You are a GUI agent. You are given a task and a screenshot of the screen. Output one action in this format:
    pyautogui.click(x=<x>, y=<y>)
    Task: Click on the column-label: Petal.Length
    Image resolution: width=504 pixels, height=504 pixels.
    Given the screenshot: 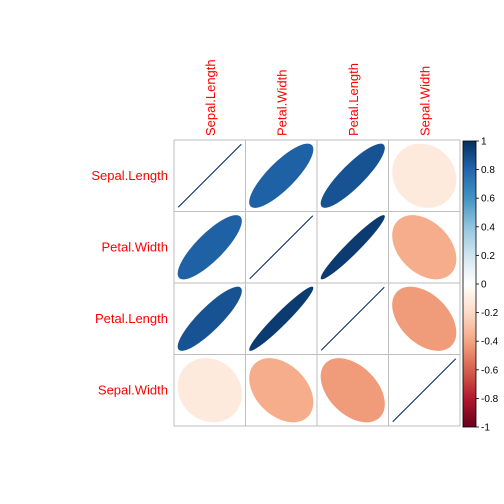 What is the action you would take?
    pyautogui.click(x=353, y=99)
    